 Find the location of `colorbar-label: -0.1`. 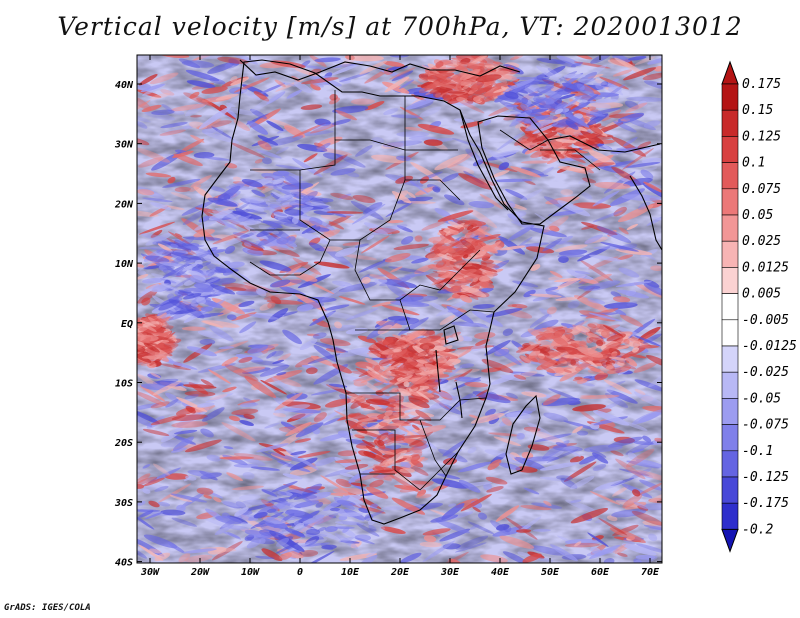

colorbar-label: -0.1 is located at coordinates (757, 451).